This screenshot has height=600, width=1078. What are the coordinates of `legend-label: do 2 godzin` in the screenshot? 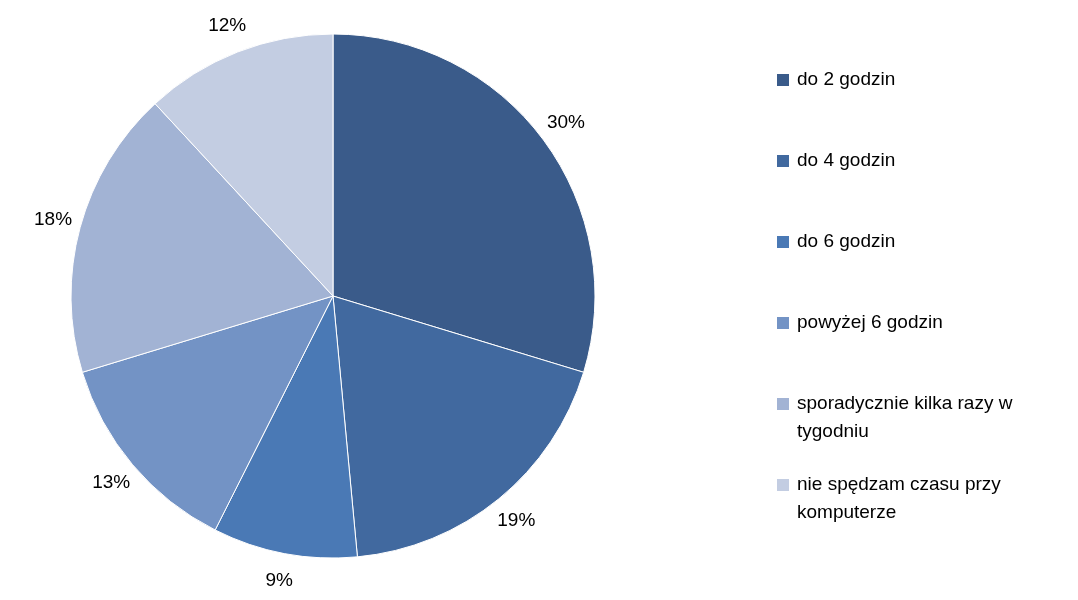 It's located at (846, 79).